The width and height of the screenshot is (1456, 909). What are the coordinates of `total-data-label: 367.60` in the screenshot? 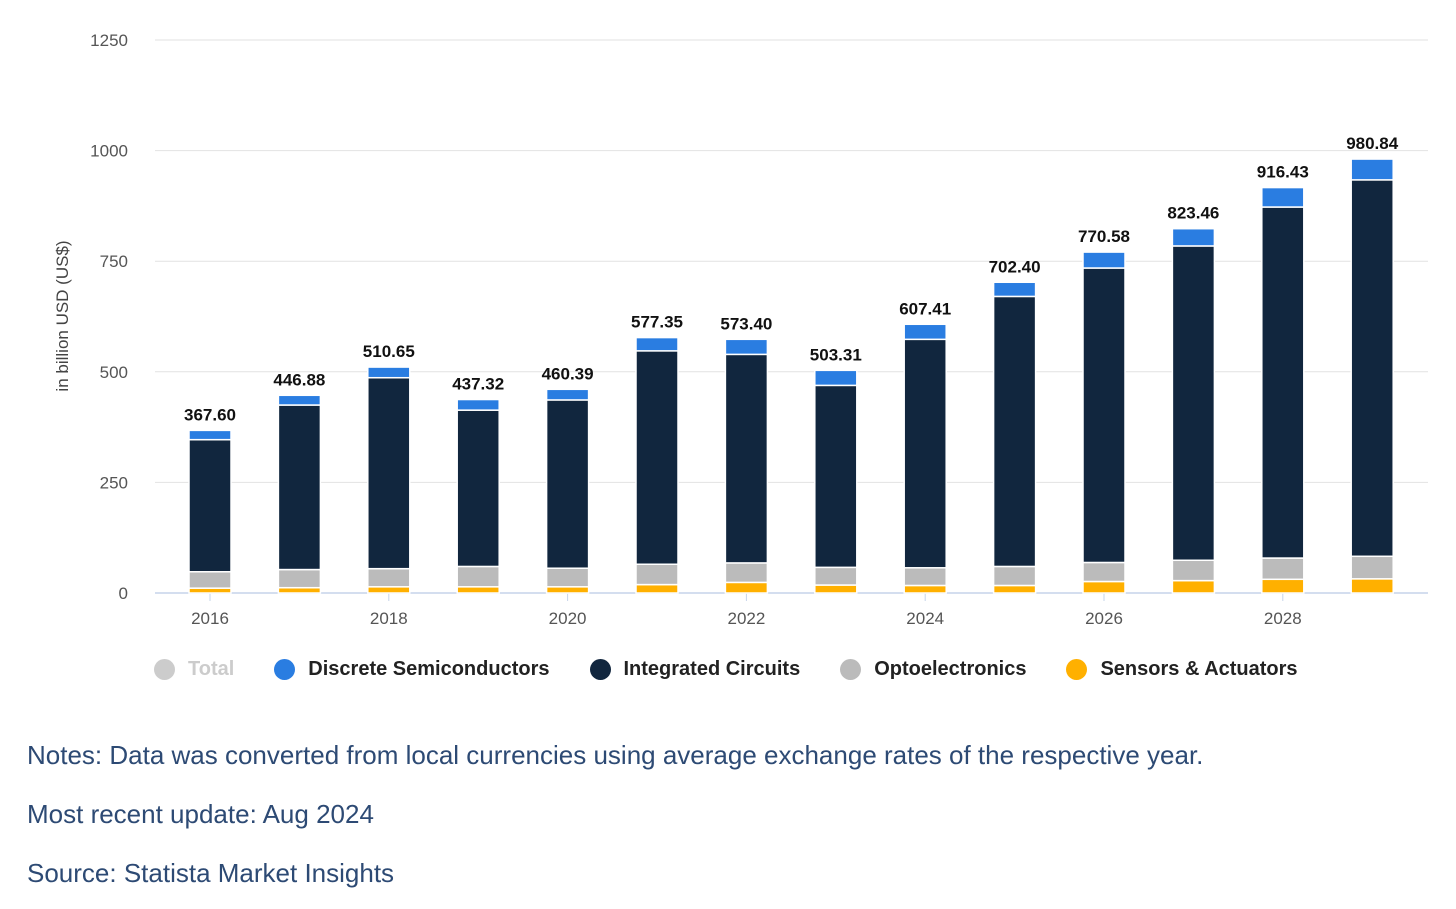 It's located at (210, 414).